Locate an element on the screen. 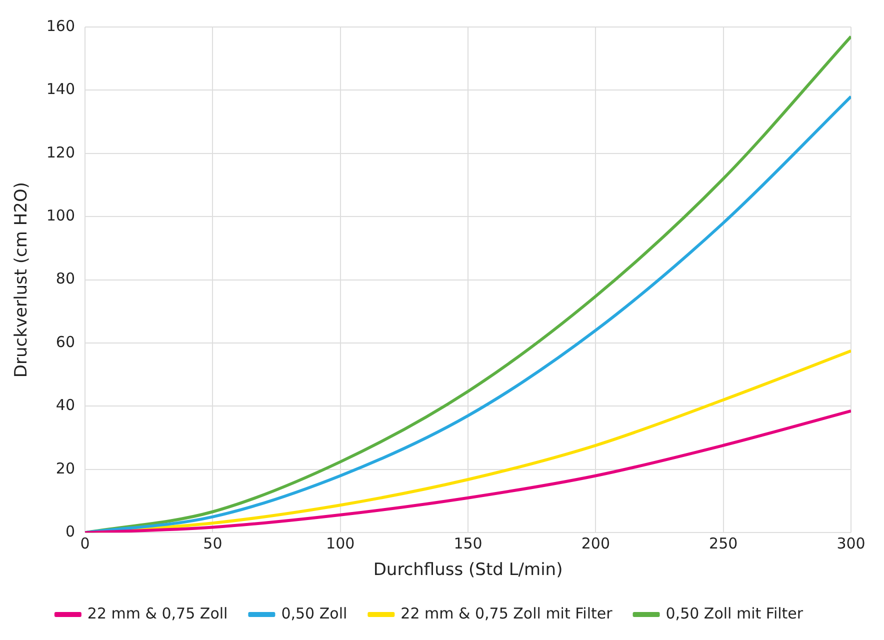 This screenshot has width=884, height=640. x-tick-label: 0 is located at coordinates (85, 543).